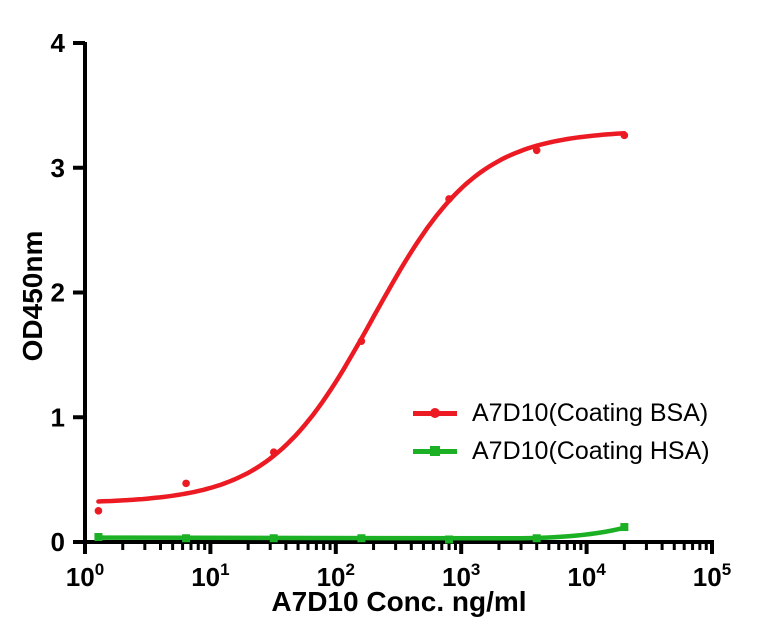 The width and height of the screenshot is (782, 640). I want to click on legend-item-coating-hsa: A7D10(Coating HSA), so click(561, 451).